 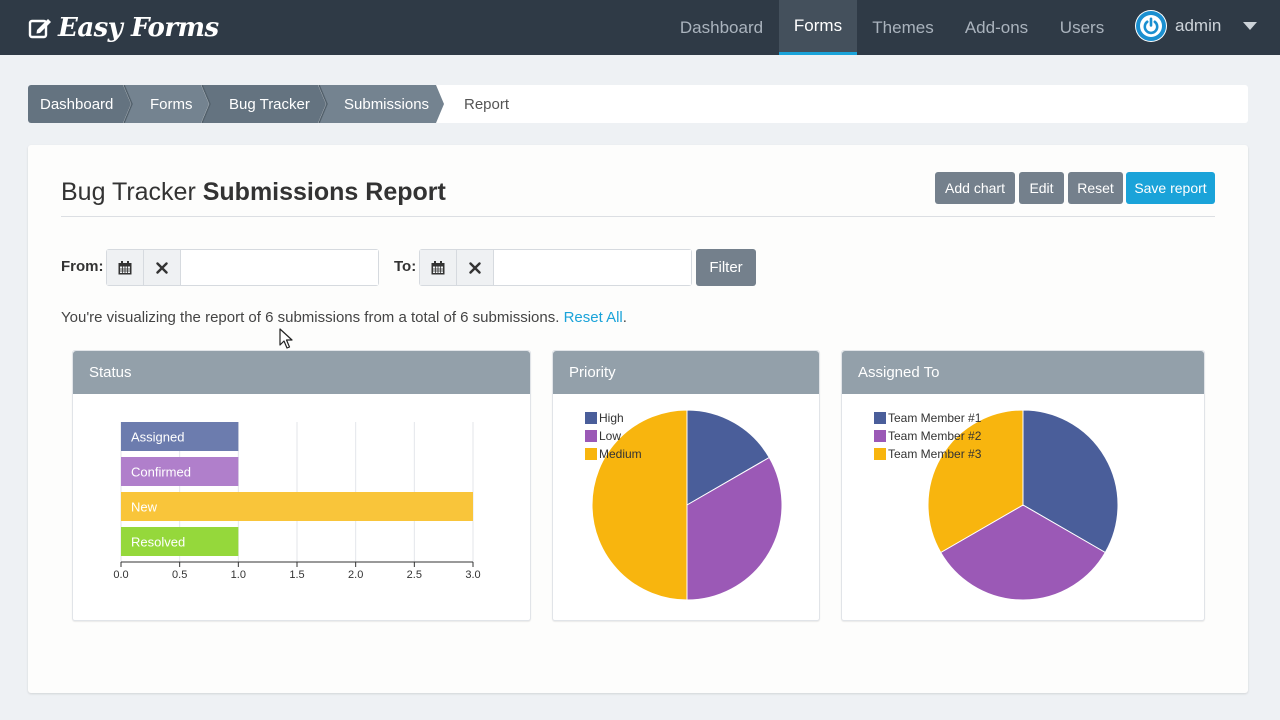 I want to click on save-report-button: Save report, so click(x=1170, y=188).